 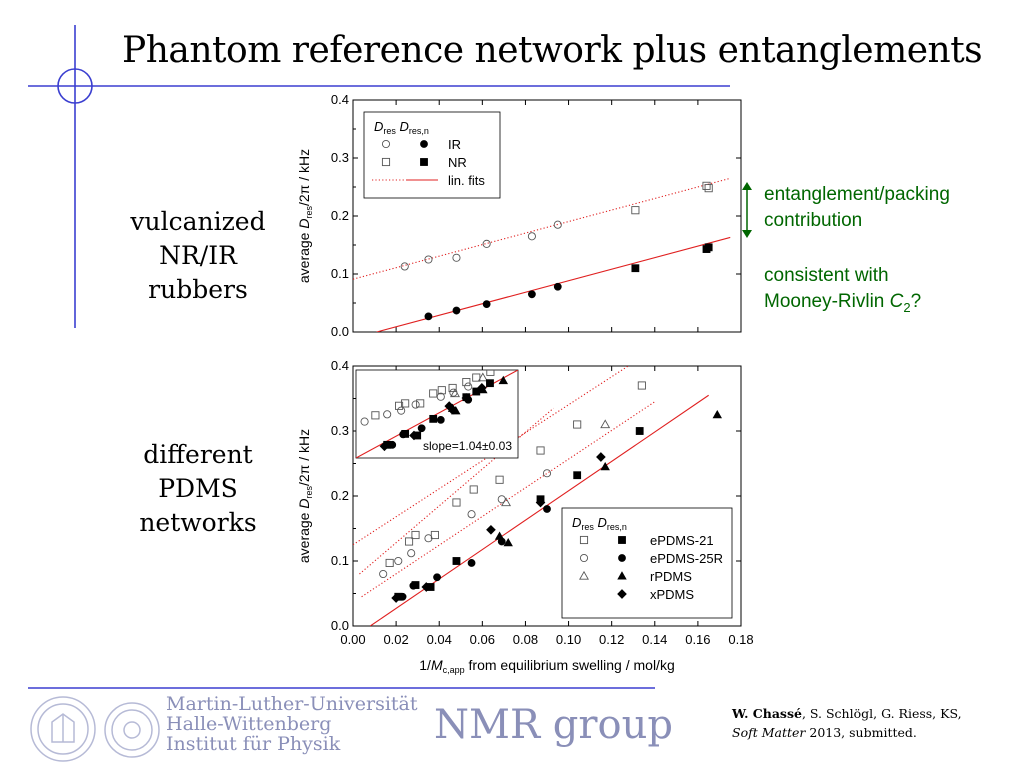 What do you see at coordinates (672, 258) in the screenshot?
I see `series-NR-res,n` at bounding box center [672, 258].